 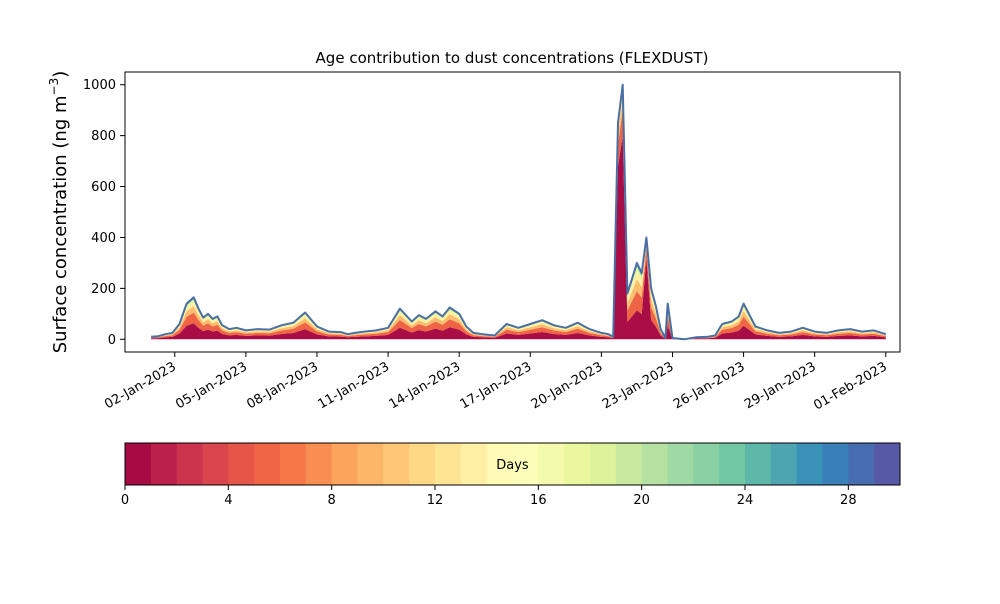 What do you see at coordinates (638, 385) in the screenshot?
I see `x-tick-label: 23-Jan-2023` at bounding box center [638, 385].